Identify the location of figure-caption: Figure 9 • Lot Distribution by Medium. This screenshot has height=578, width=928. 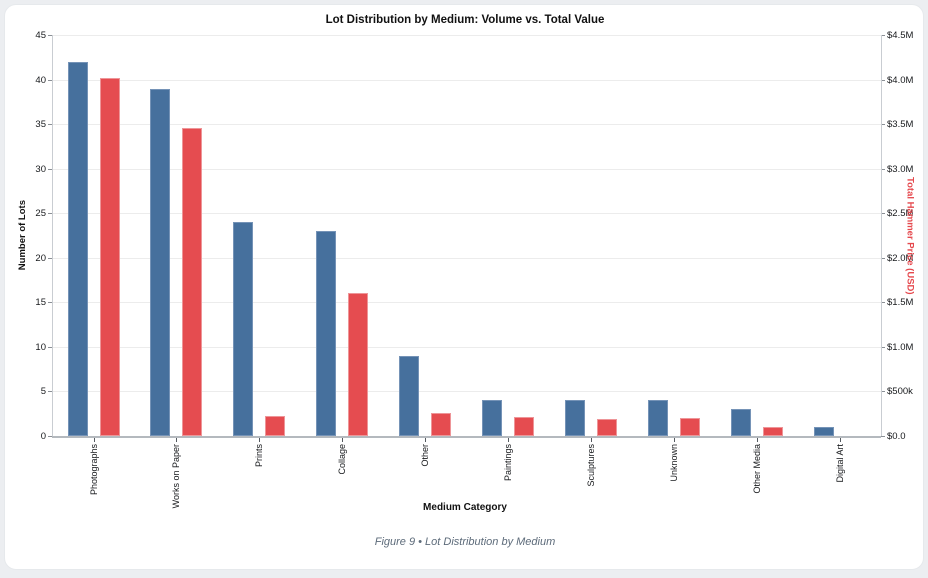
(465, 542).